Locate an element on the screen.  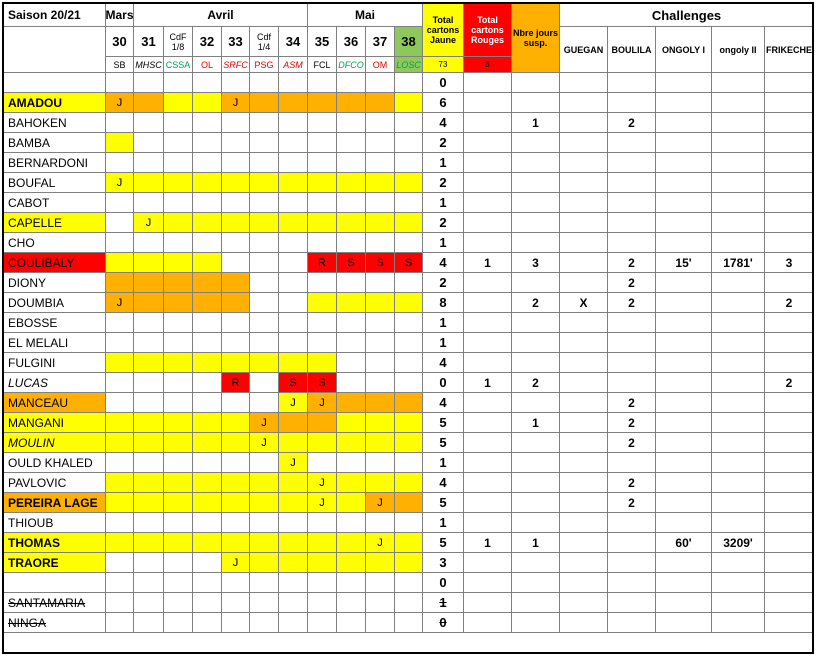
total-rouge-header: Total cartons Rouges is located at coordinates (488, 30).